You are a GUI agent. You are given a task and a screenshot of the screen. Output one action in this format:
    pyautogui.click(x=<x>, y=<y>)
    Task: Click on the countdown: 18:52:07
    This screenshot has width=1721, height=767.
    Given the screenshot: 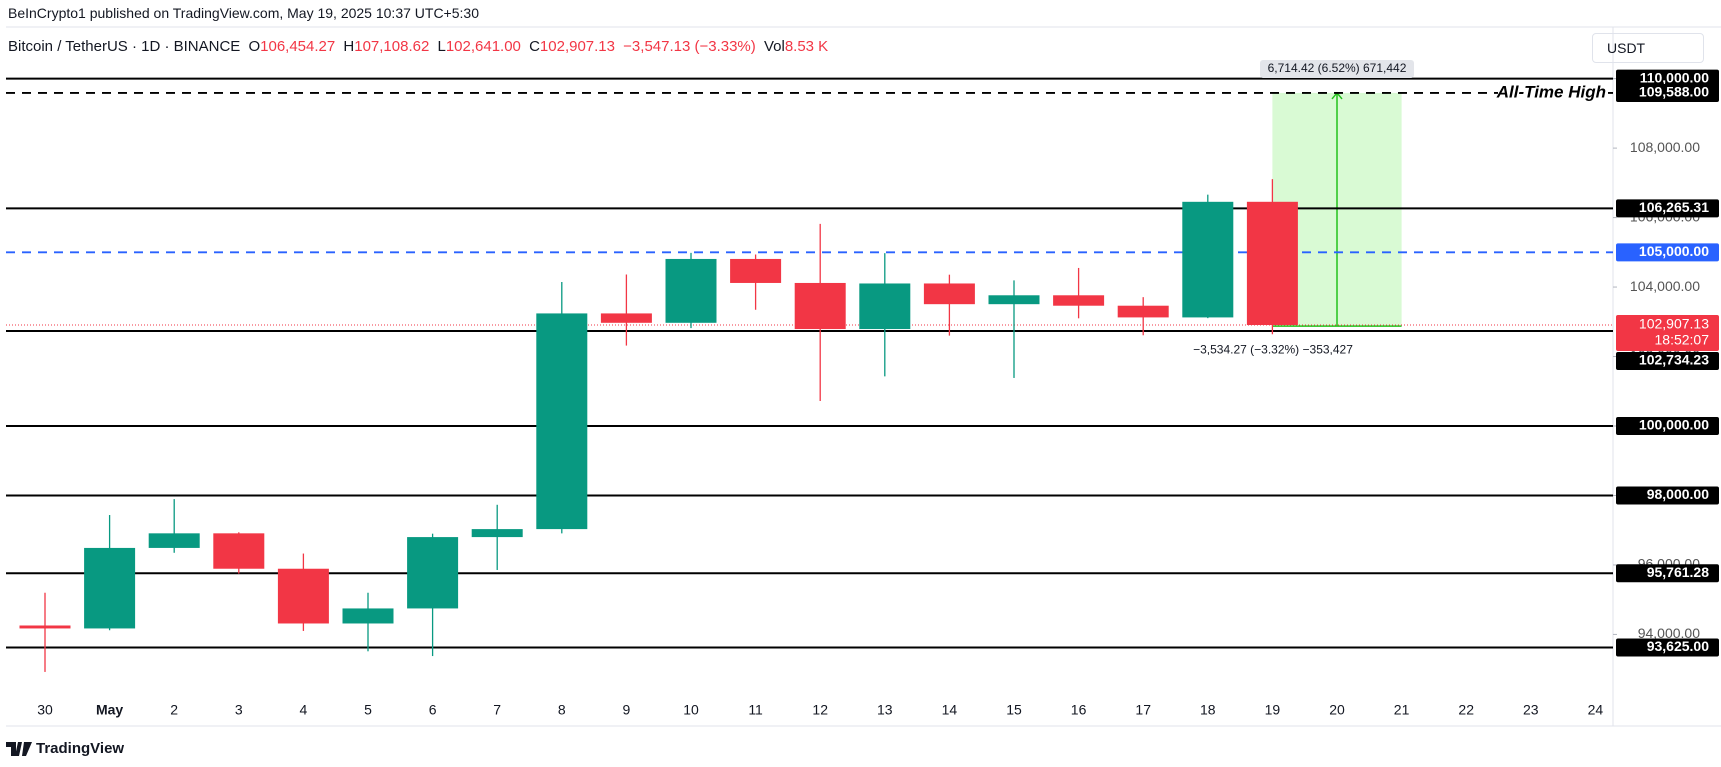 What is the action you would take?
    pyautogui.click(x=1682, y=340)
    